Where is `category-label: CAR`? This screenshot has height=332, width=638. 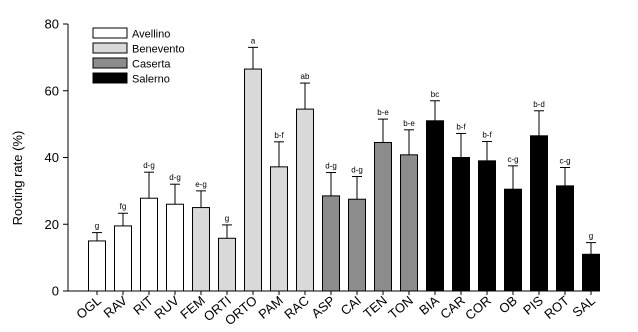
category-label: CAR is located at coordinates (452, 307).